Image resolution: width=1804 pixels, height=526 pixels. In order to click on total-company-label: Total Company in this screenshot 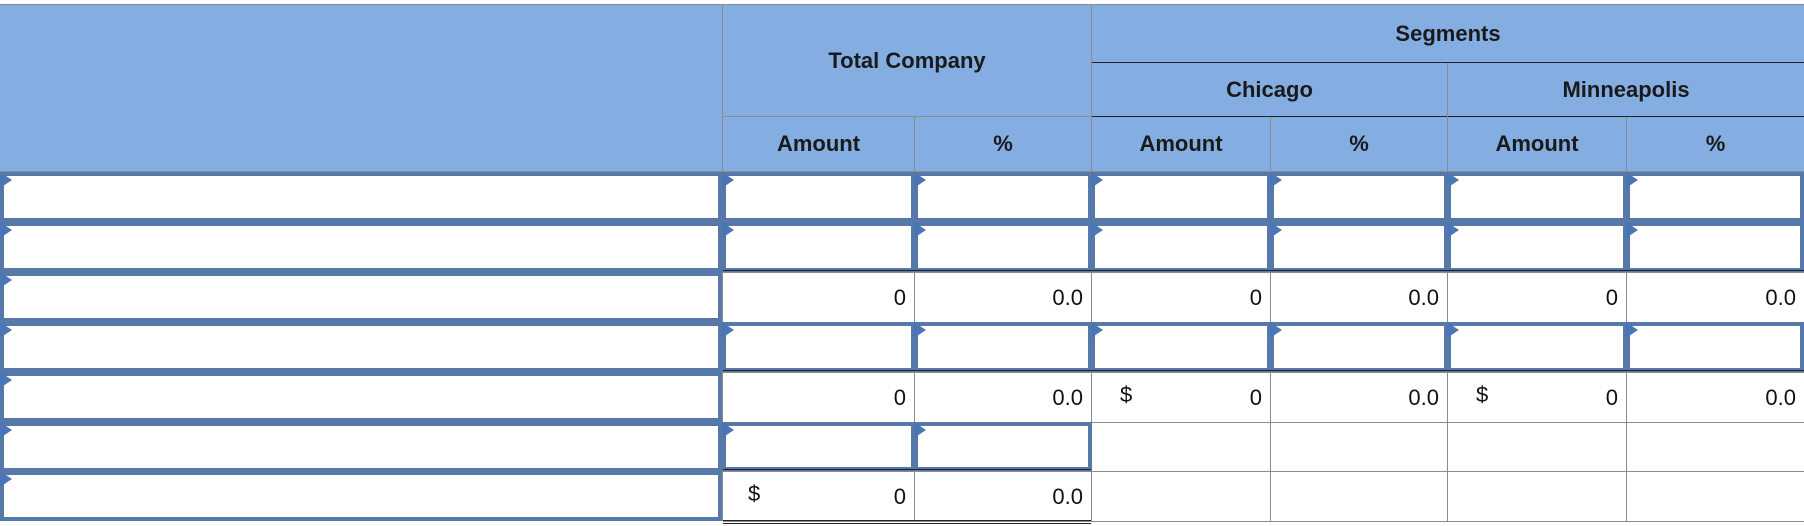, I will do `click(907, 60)`.